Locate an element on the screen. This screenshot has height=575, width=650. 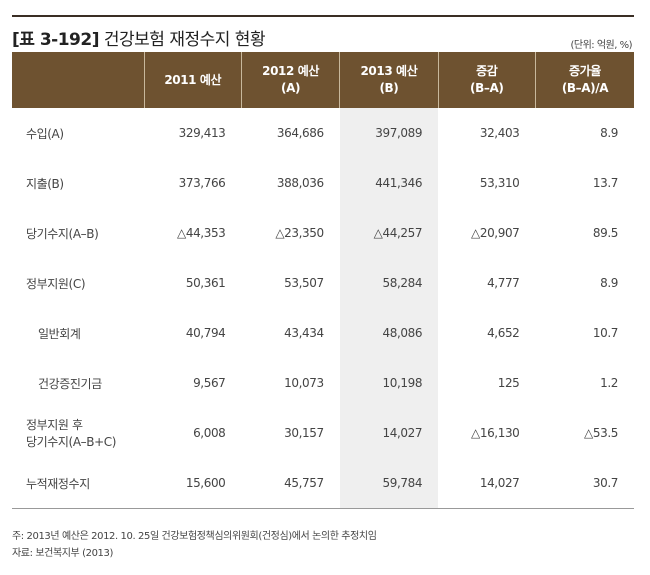
table-row: 건강증진기금 9,567 10,073 10,198 125 1.2 is located at coordinates (323, 383).